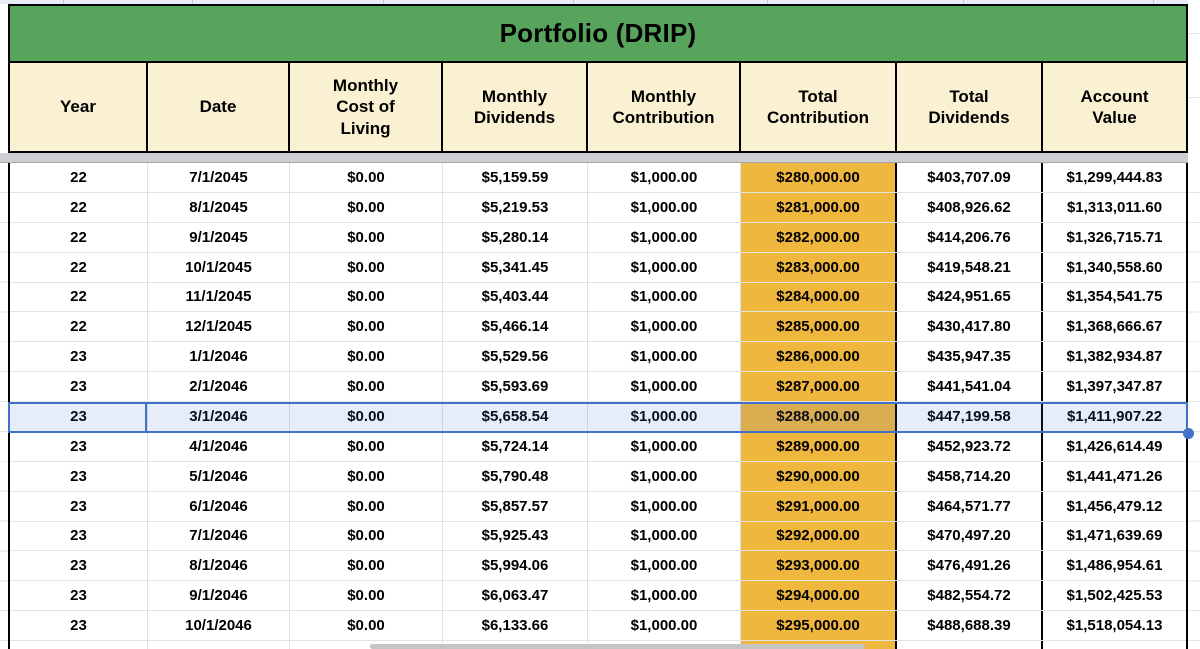 The height and width of the screenshot is (649, 1200). Describe the element at coordinates (515, 237) in the screenshot. I see `cell: $5,280.14` at that location.